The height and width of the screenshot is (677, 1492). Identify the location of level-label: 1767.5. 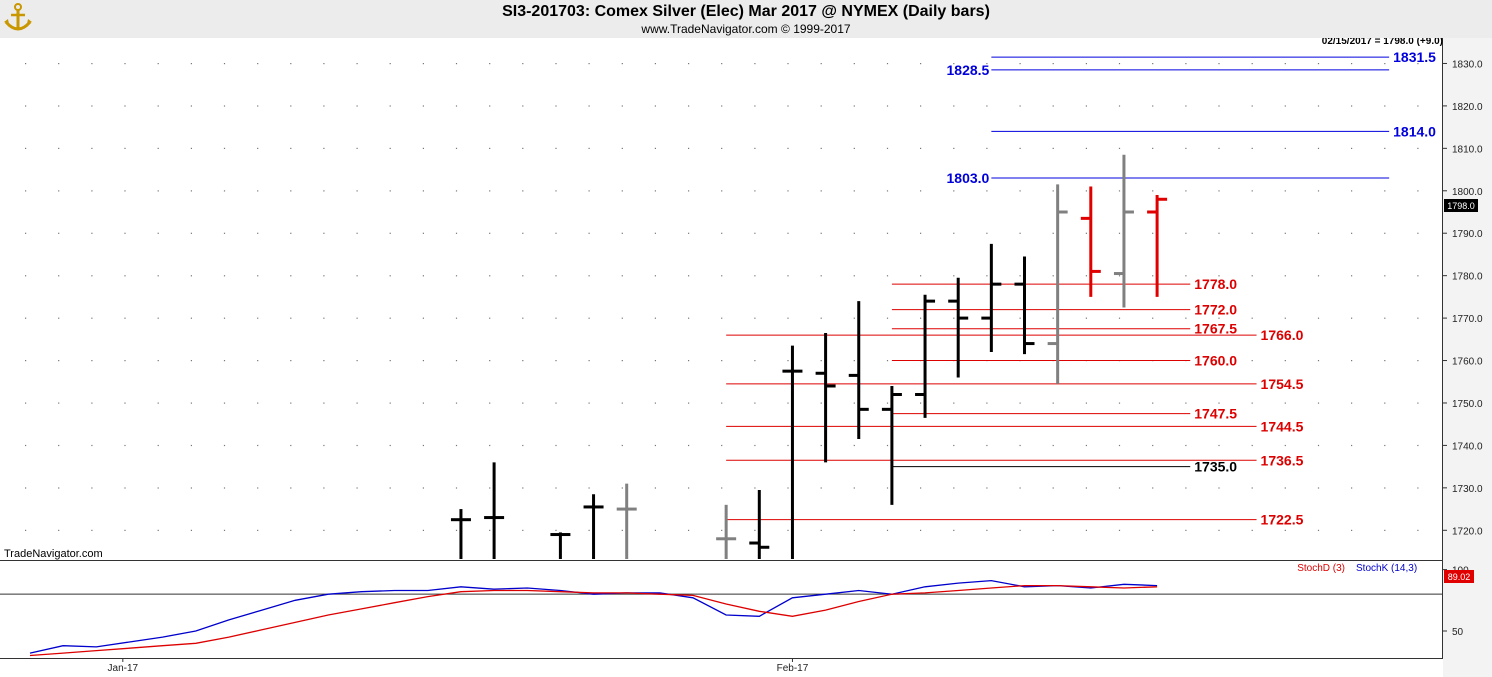
(1215, 329).